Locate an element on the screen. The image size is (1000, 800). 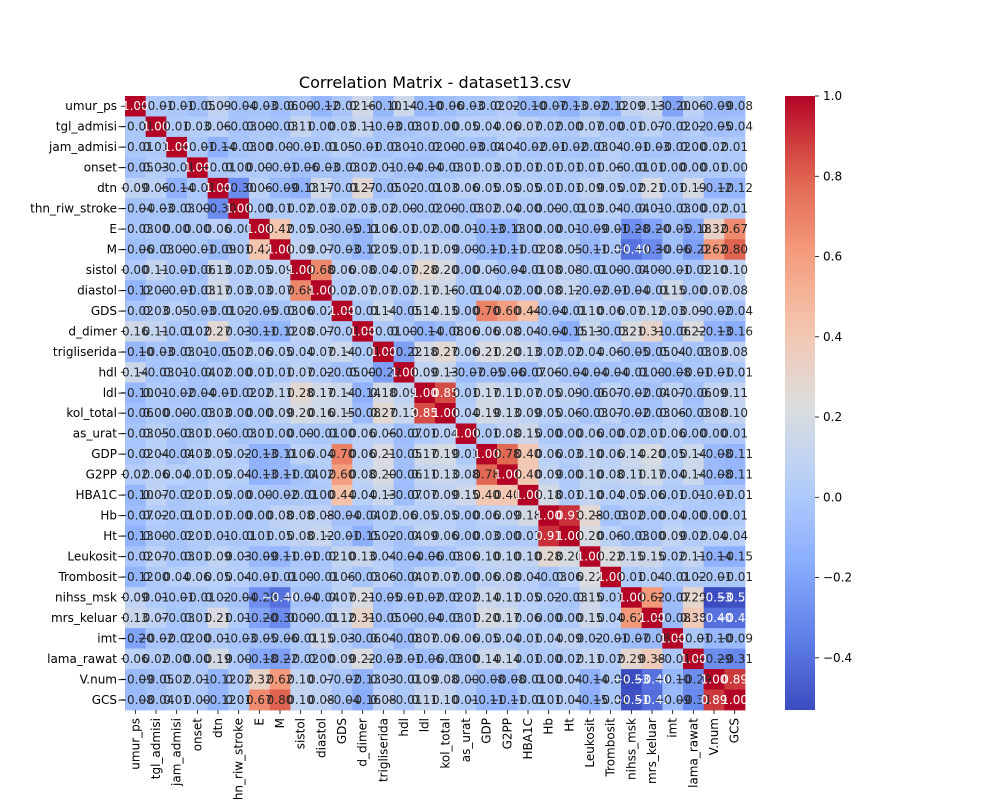
x-tick-label-19: HBA1C is located at coordinates (528, 738).